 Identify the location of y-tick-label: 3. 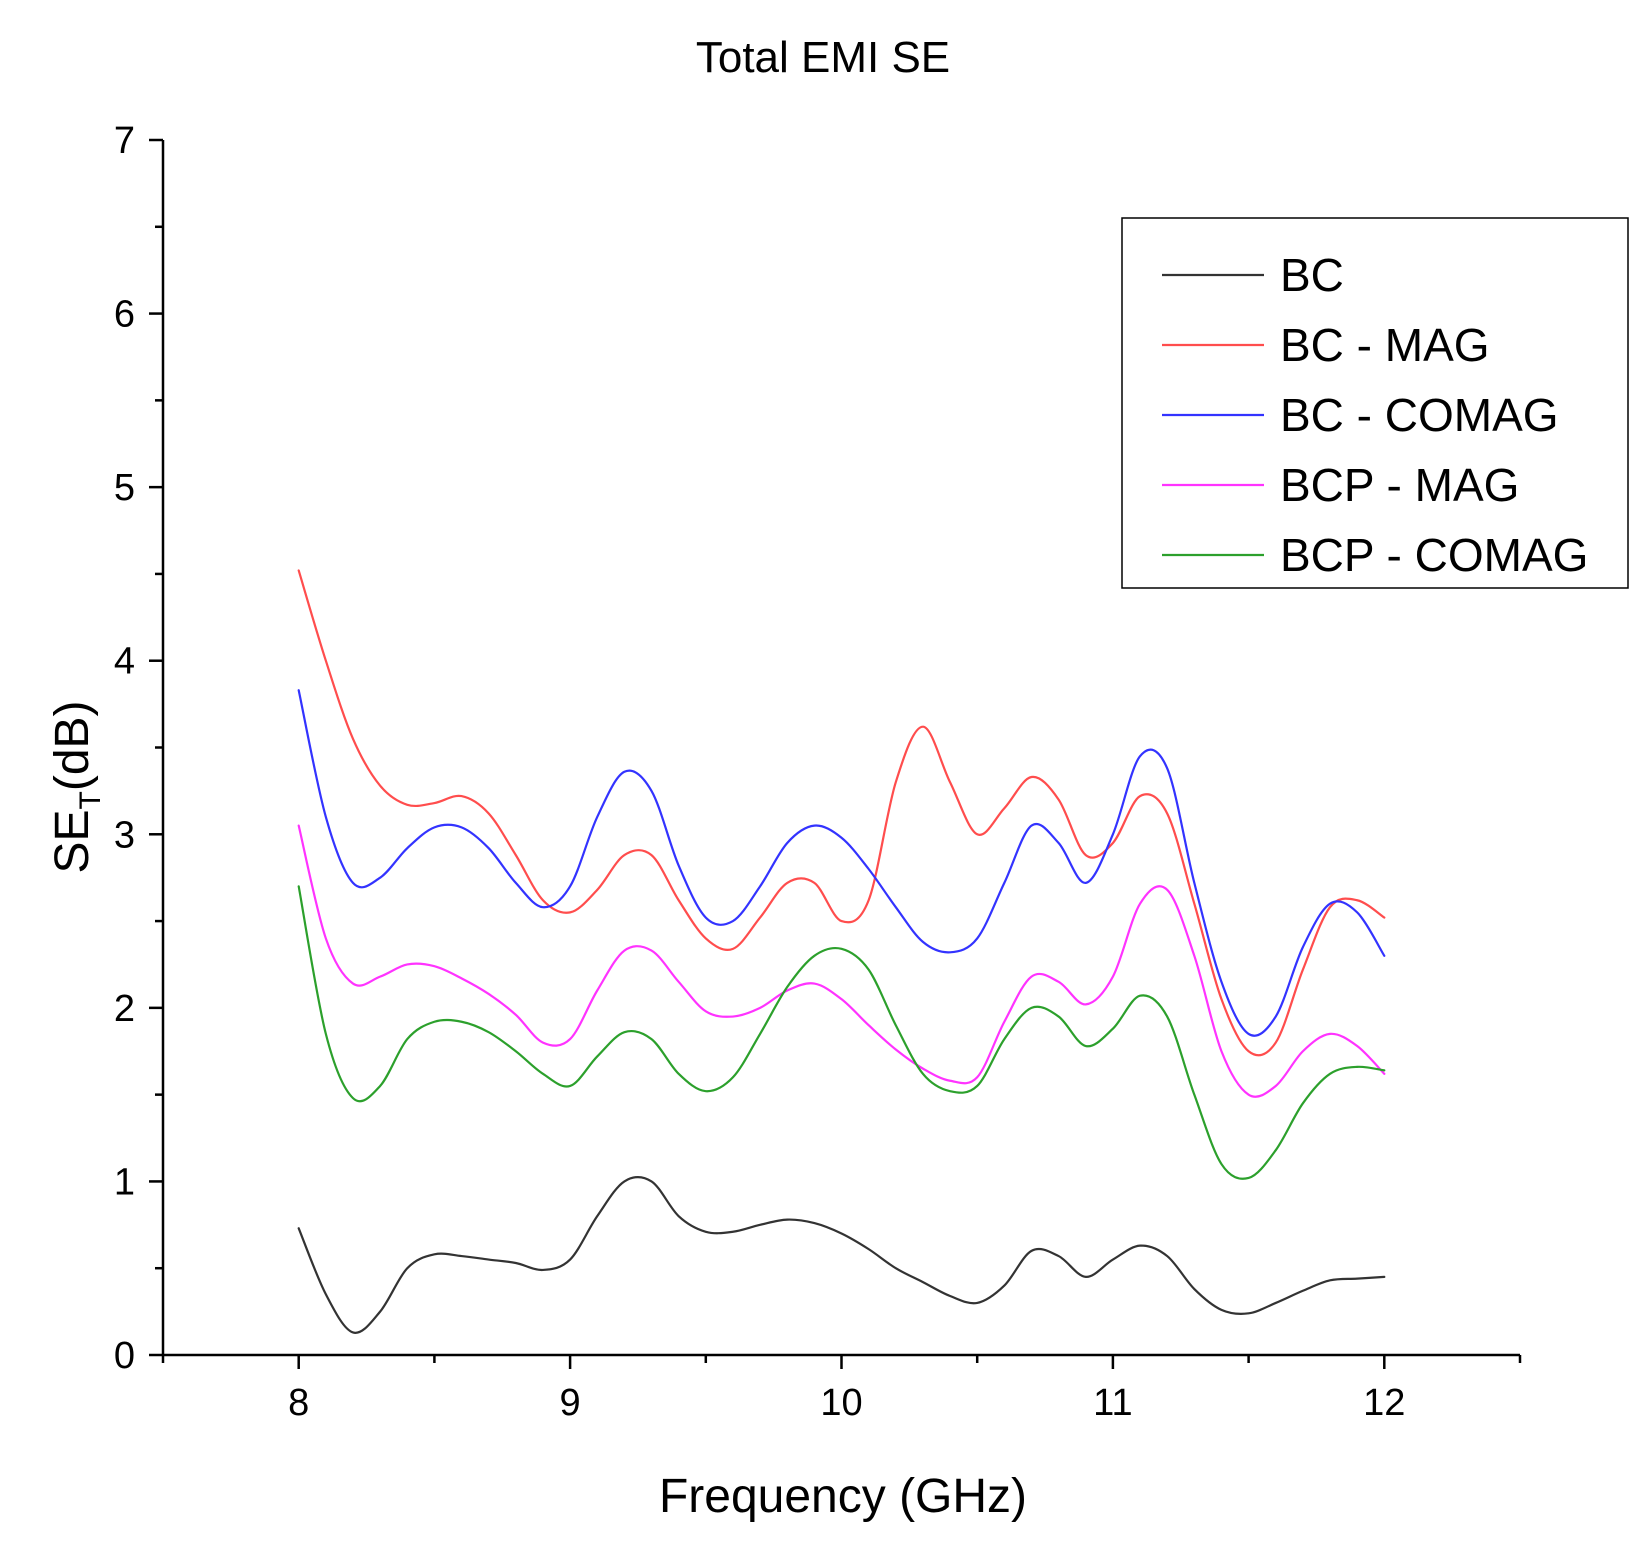
(124, 835).